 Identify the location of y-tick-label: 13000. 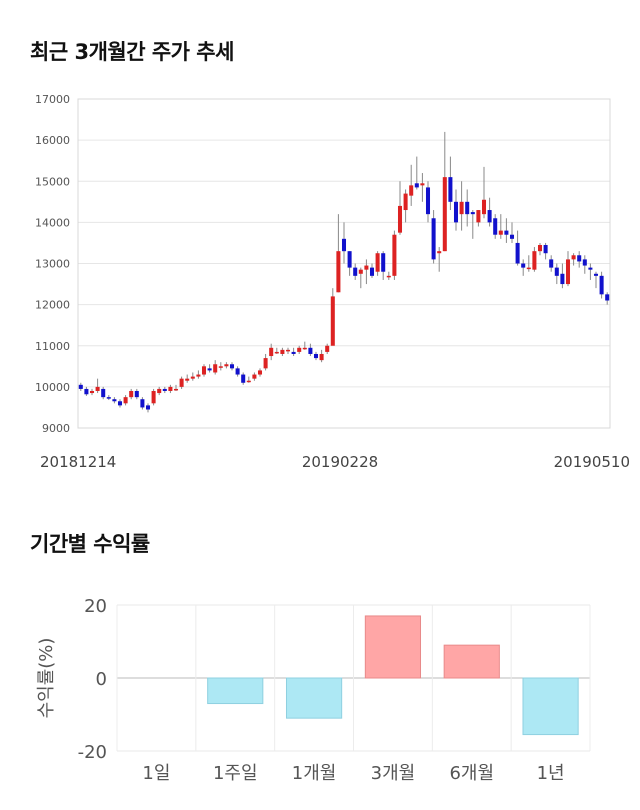
(52, 264).